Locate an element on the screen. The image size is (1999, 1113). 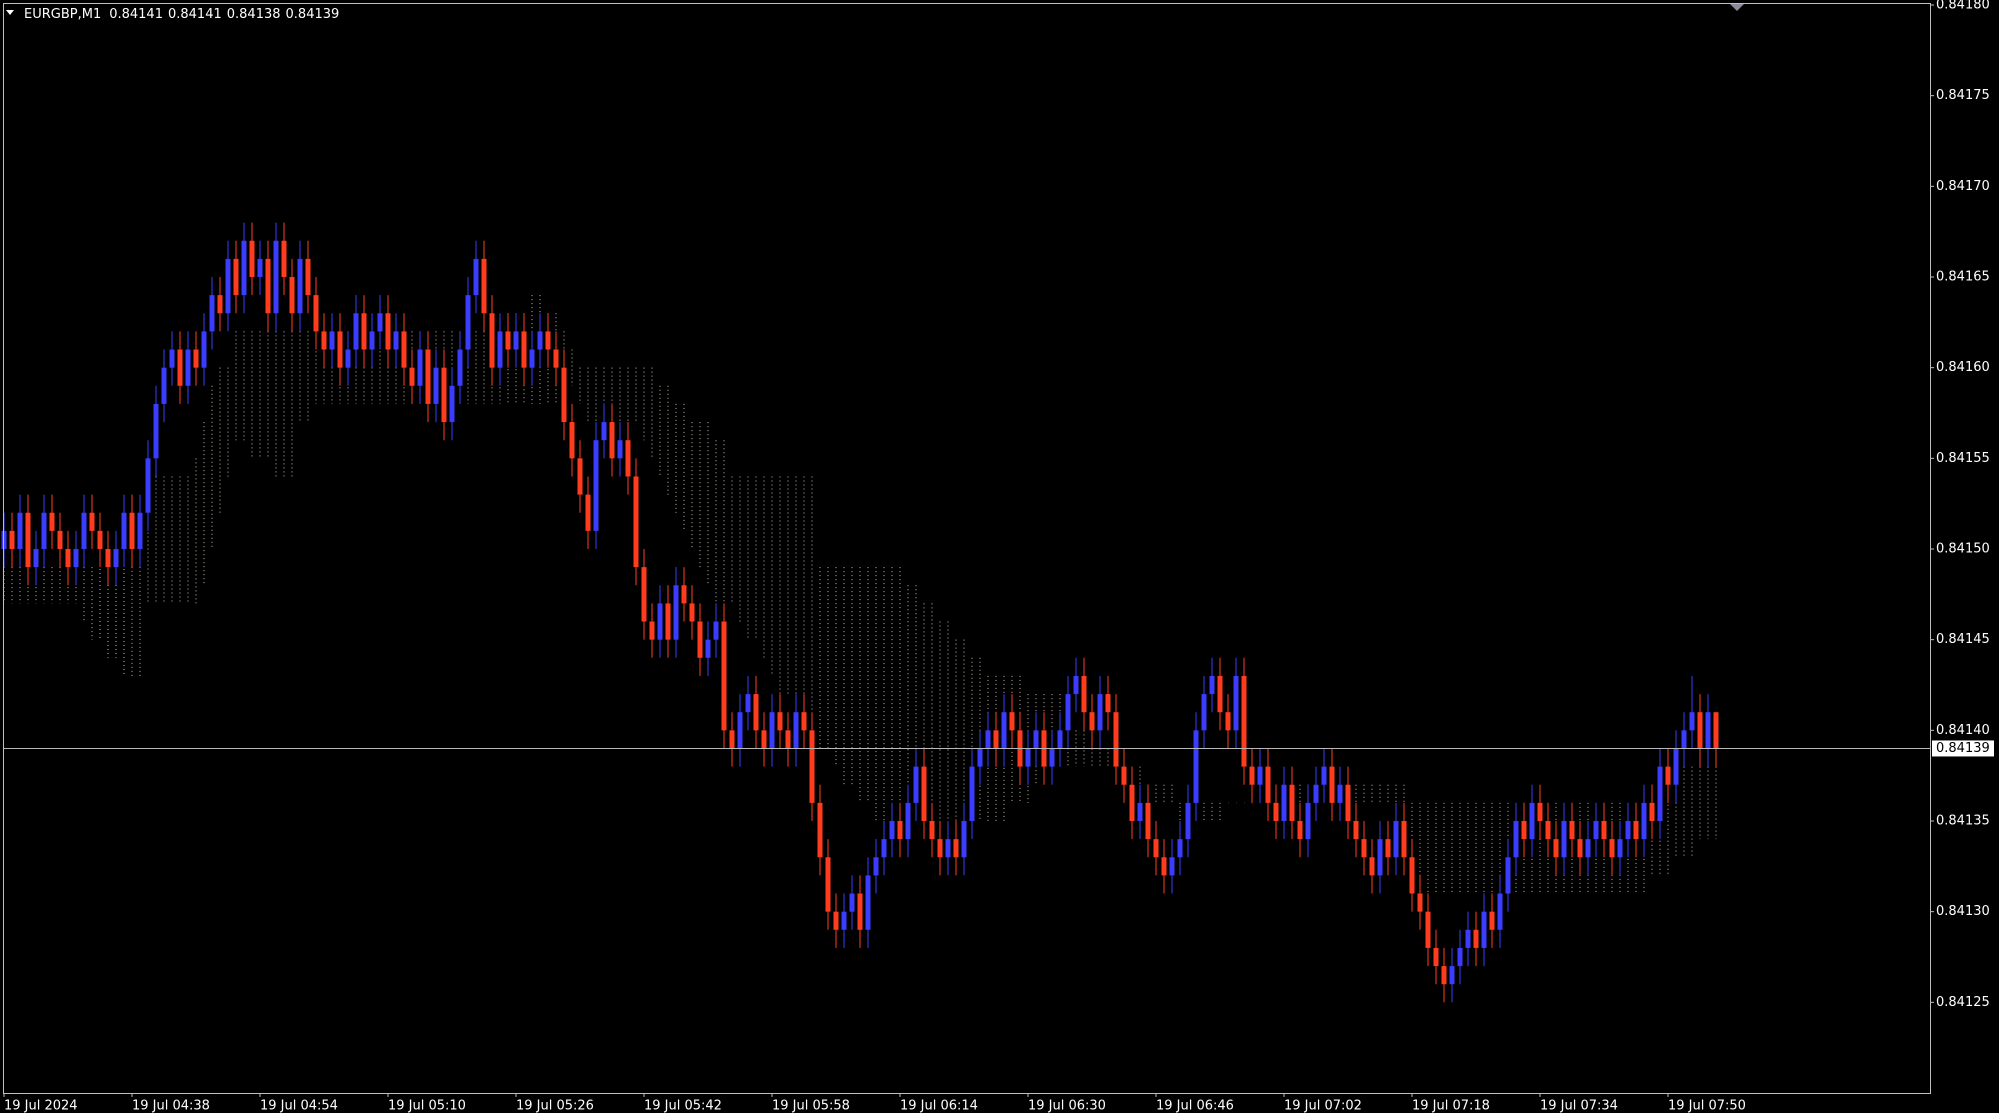
x-tick-label: 19 Jul 05:26 is located at coordinates (555, 1106).